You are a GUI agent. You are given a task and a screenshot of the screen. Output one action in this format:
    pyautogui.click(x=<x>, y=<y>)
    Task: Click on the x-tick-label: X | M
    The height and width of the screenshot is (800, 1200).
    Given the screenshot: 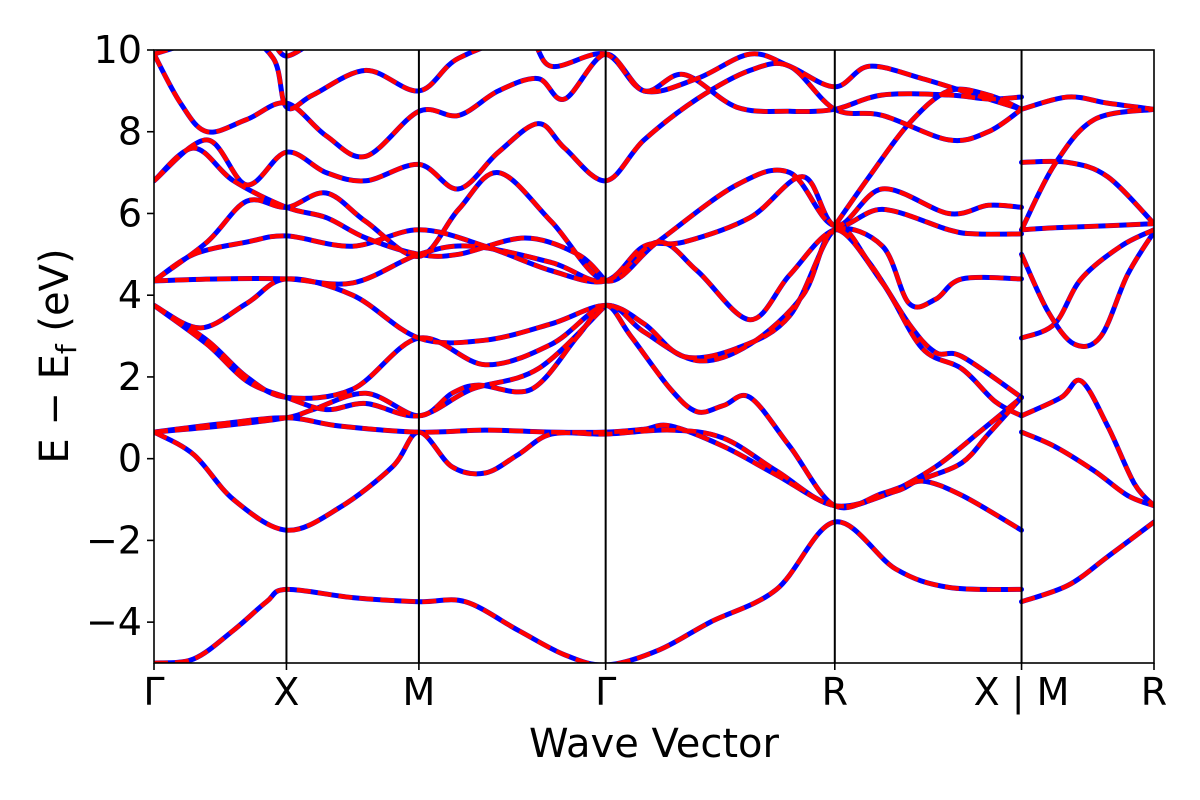 What is the action you would take?
    pyautogui.click(x=1022, y=692)
    